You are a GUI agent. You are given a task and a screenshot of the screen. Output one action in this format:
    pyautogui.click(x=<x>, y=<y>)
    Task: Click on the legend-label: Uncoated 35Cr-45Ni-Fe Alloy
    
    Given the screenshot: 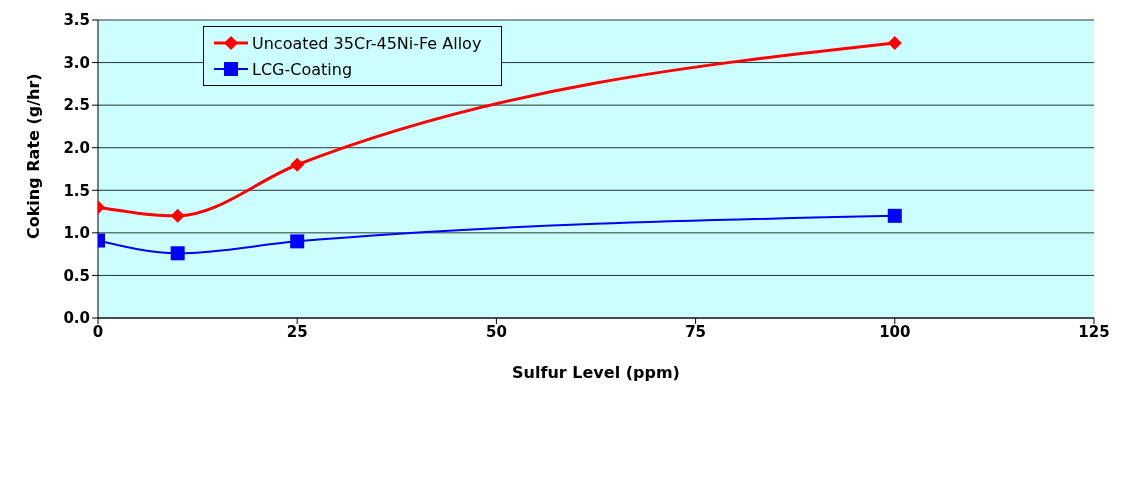 What is the action you would take?
    pyautogui.click(x=367, y=43)
    